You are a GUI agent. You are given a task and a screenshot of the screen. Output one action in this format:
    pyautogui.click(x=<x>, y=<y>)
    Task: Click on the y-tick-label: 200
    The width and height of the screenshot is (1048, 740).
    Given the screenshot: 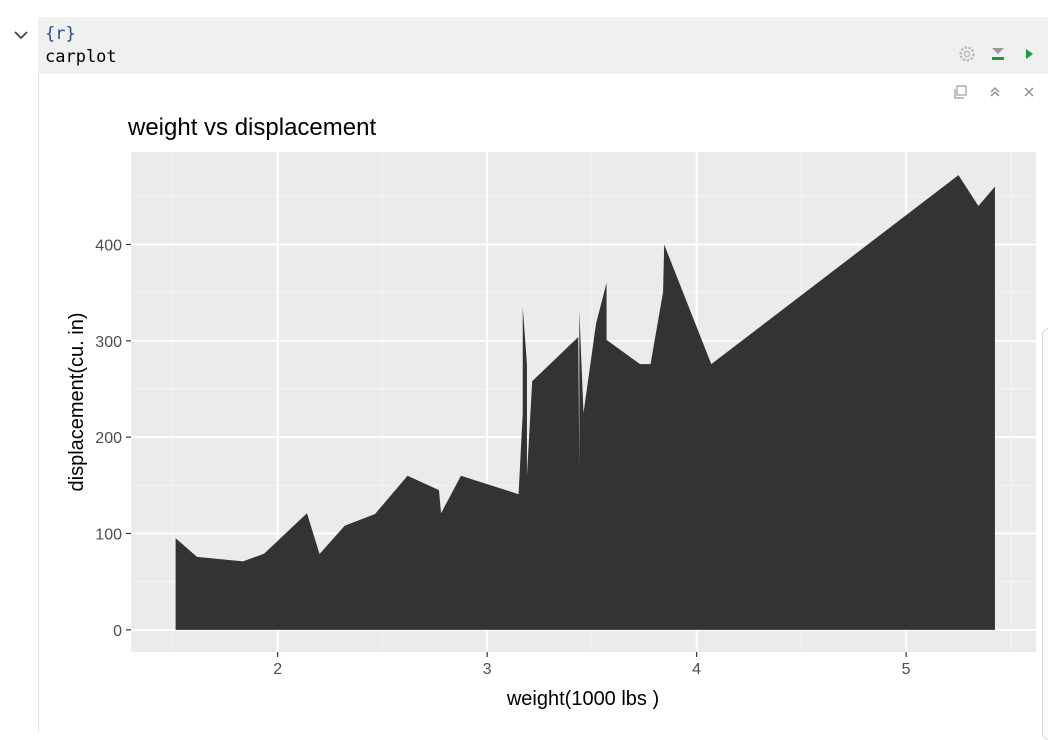 What is the action you would take?
    pyautogui.click(x=108, y=438)
    